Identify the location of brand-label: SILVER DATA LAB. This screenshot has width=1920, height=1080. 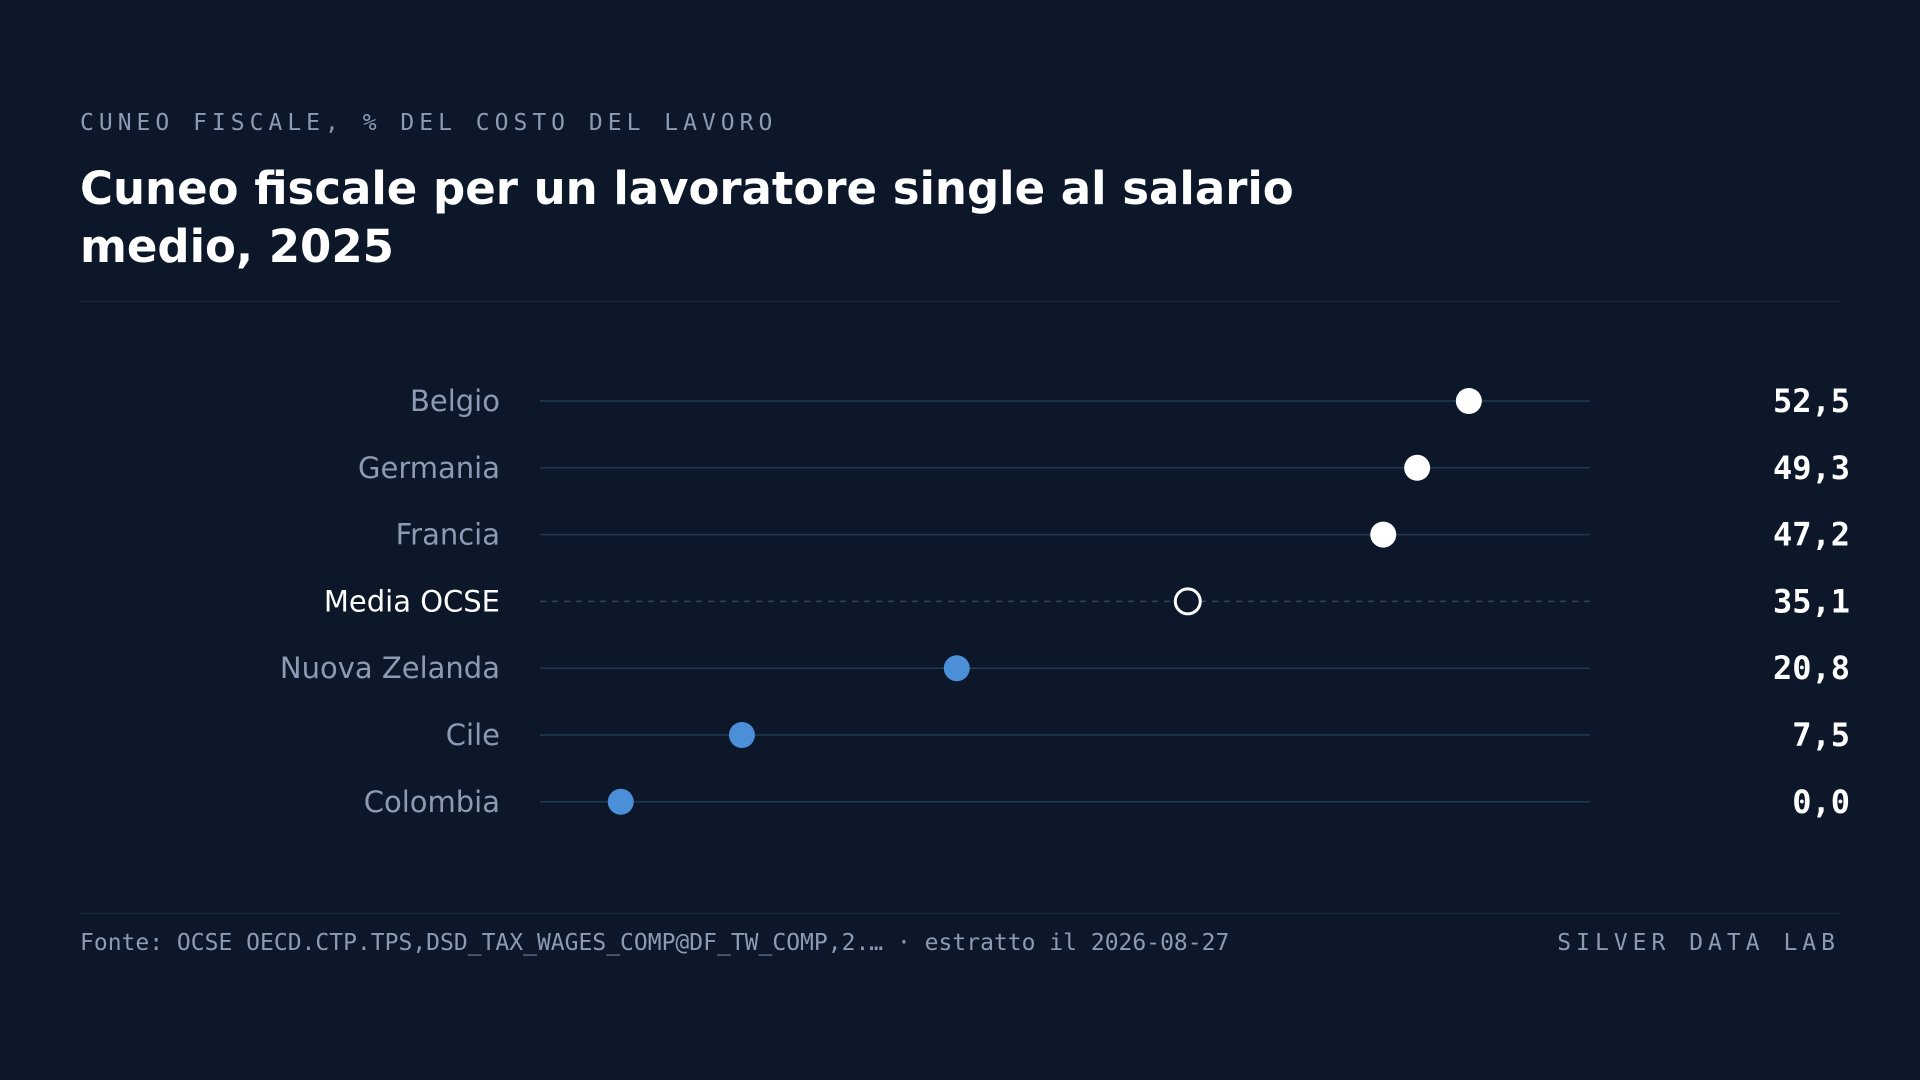
(1698, 943).